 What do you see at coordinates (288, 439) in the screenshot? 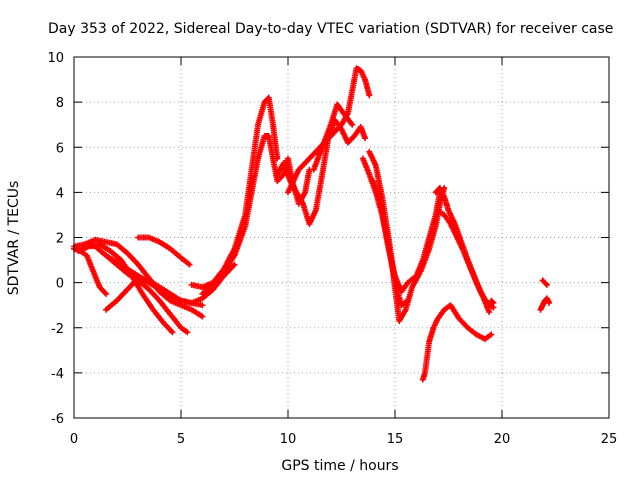
I see `x-tick-label: 10` at bounding box center [288, 439].